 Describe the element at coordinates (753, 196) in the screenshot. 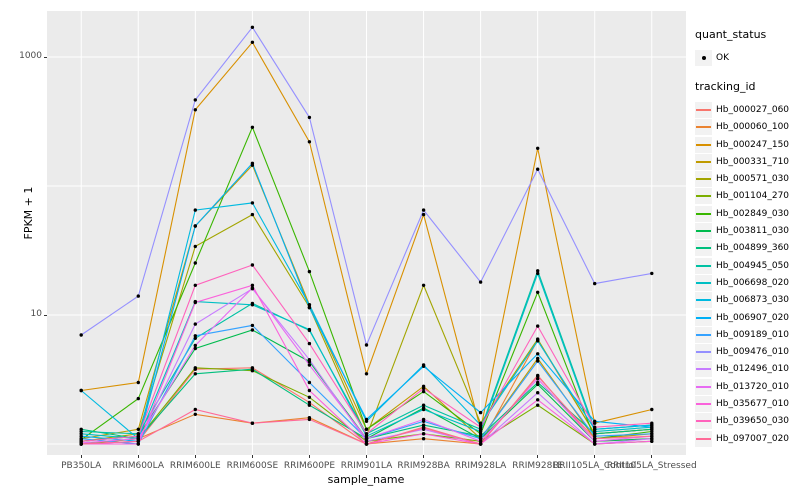

I see `legend-item-label: Hb_001104_270` at that location.